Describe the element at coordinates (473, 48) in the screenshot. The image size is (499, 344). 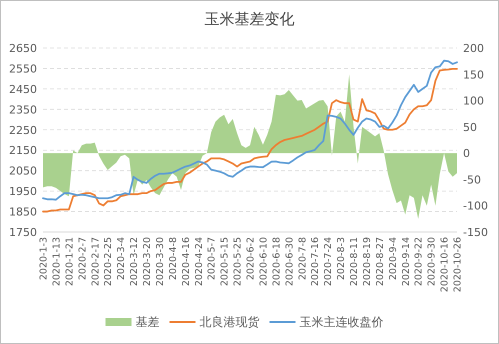
I see `y2-tick-label: 200` at that location.